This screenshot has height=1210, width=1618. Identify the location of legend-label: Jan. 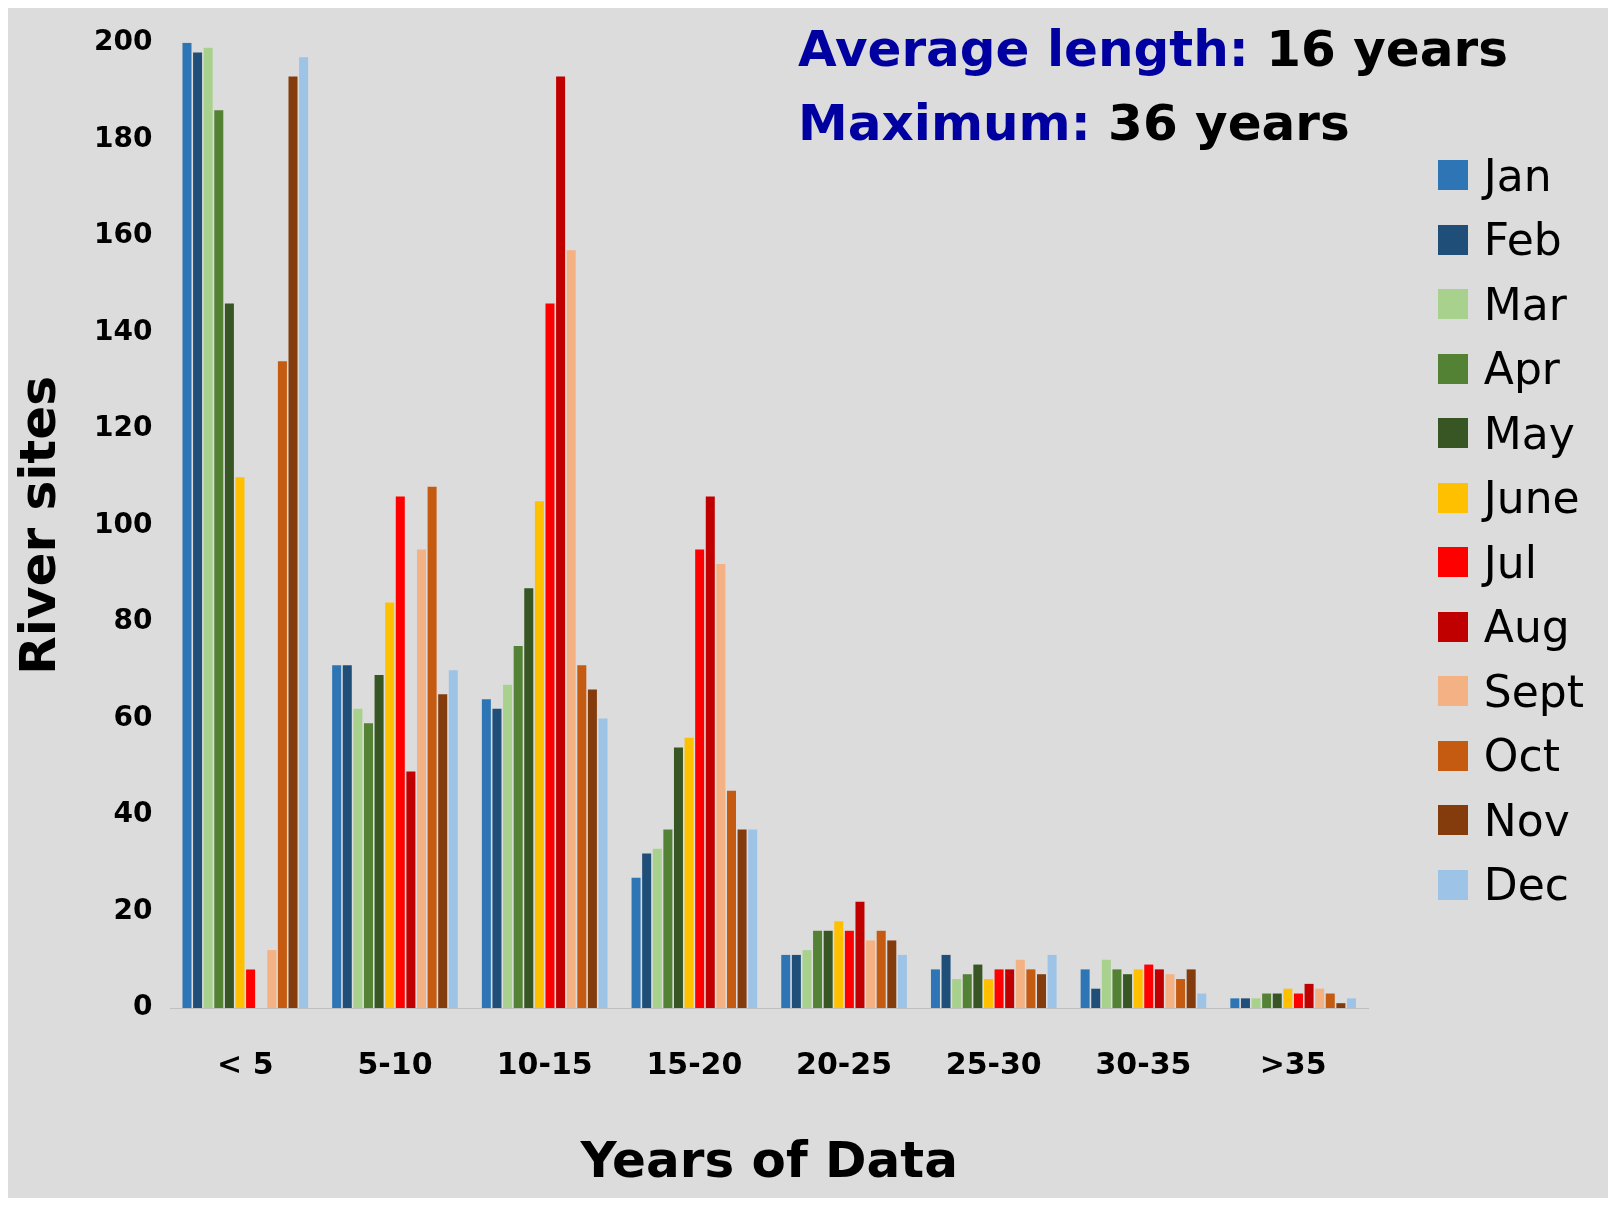
(1517, 175).